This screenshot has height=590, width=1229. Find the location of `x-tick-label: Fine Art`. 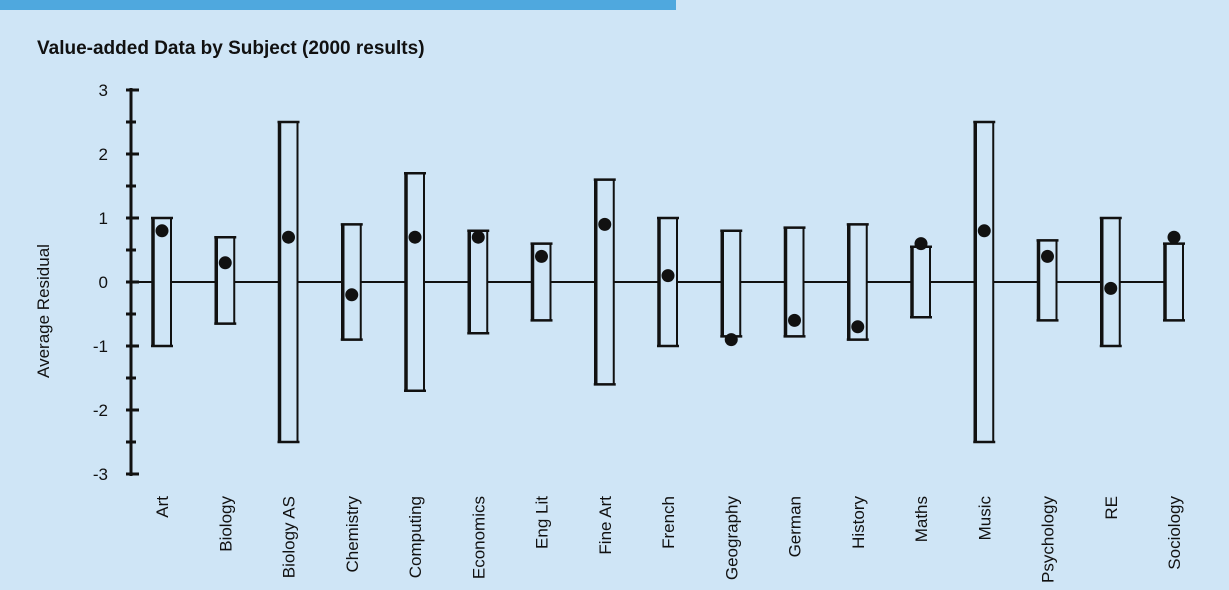

x-tick-label: Fine Art is located at coordinates (605, 525).